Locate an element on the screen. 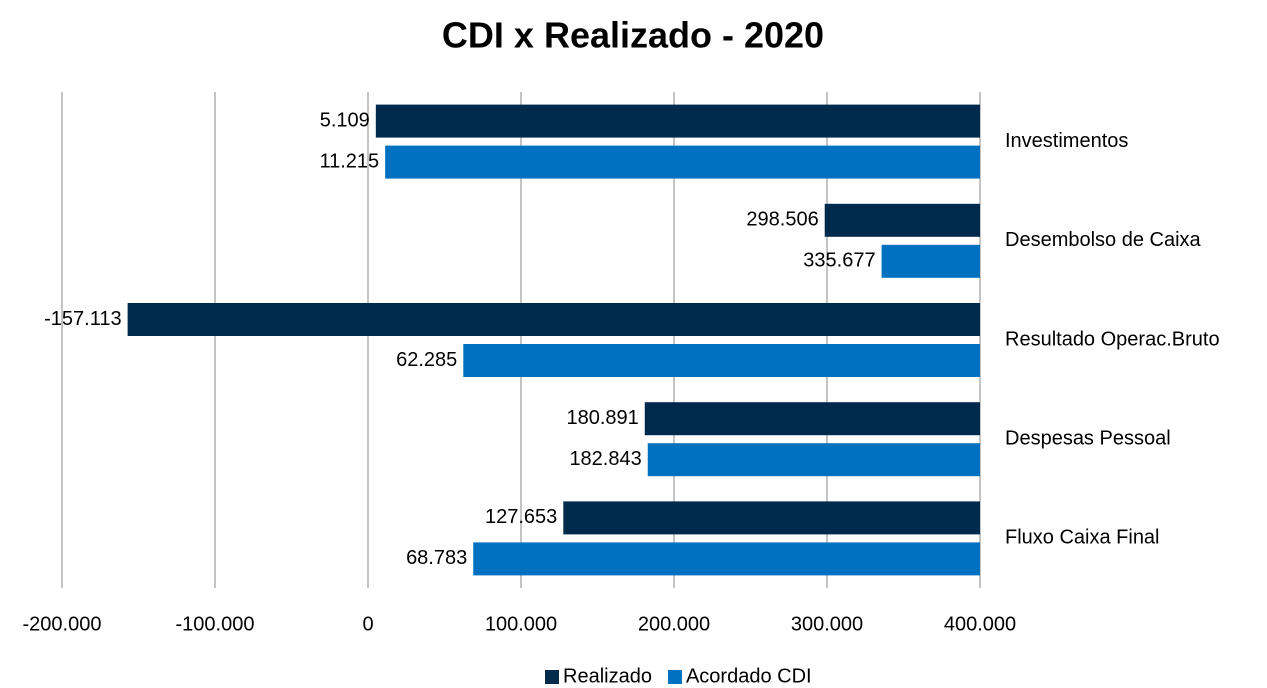 The height and width of the screenshot is (688, 1267). category-label: Resultado Operac.Bruto is located at coordinates (1112, 339).